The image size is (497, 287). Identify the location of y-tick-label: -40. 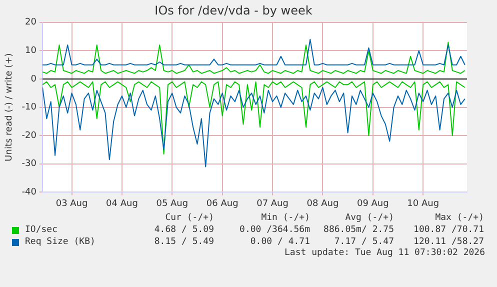
(29, 193).